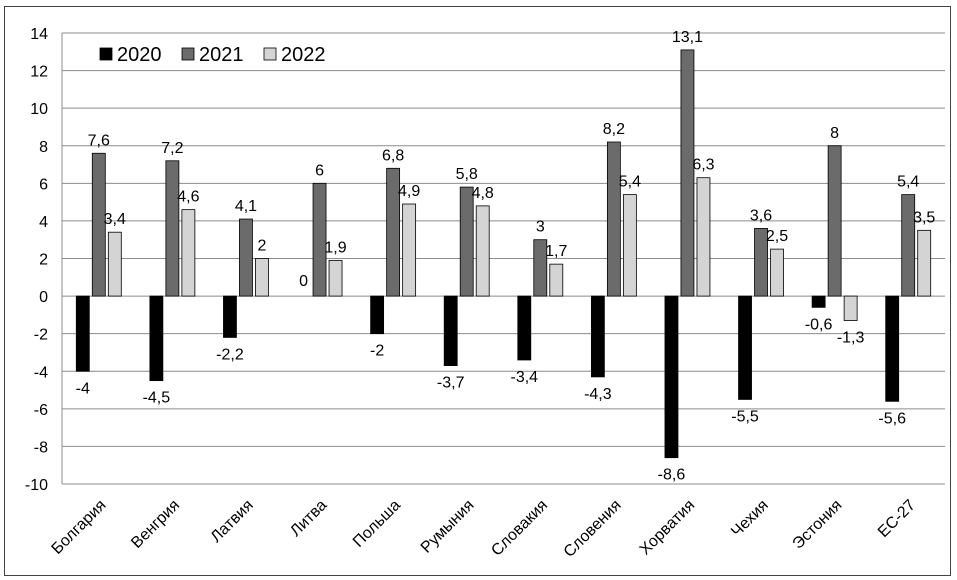 Image resolution: width=957 pixels, height=580 pixels. I want to click on y-tick-label: 10, so click(39, 109).